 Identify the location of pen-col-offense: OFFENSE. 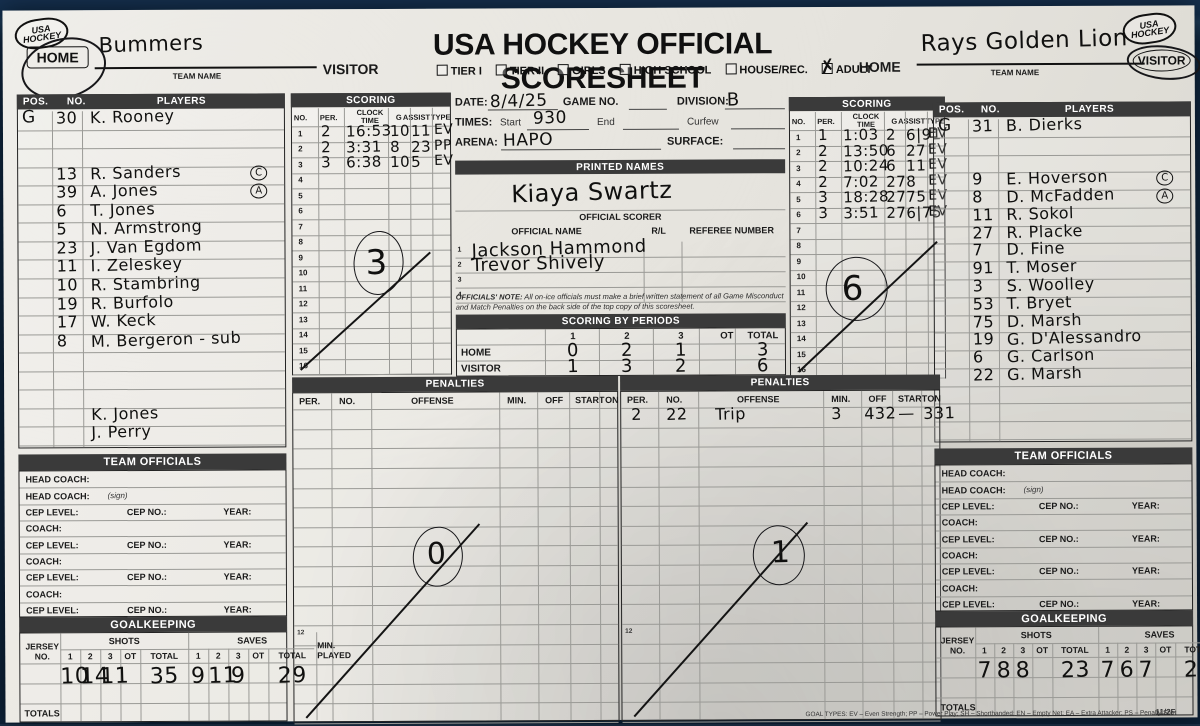
(432, 400).